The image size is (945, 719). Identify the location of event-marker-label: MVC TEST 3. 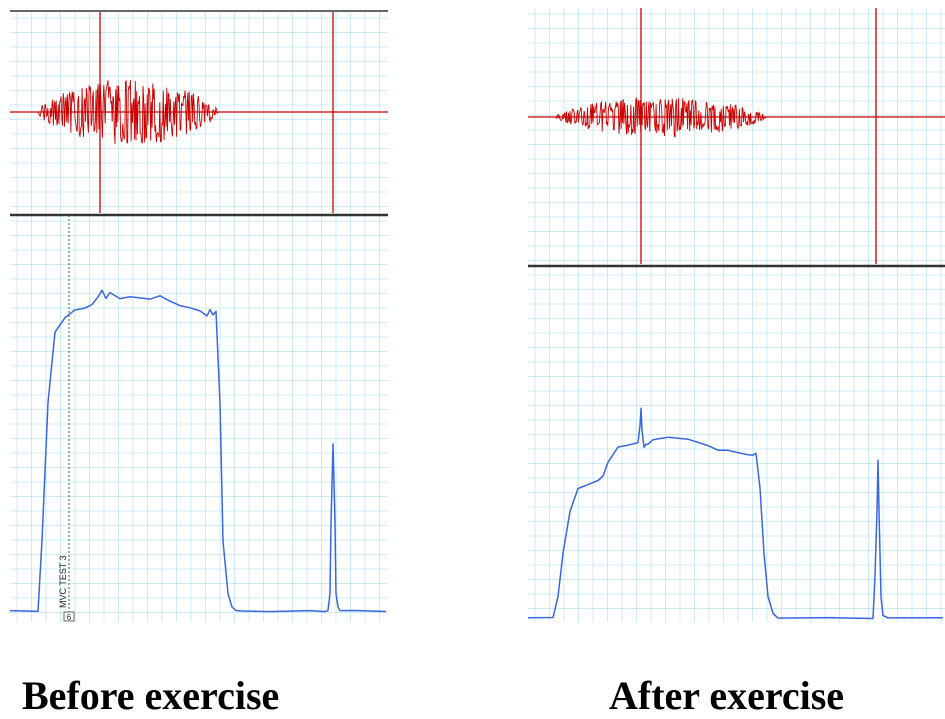
(63, 581).